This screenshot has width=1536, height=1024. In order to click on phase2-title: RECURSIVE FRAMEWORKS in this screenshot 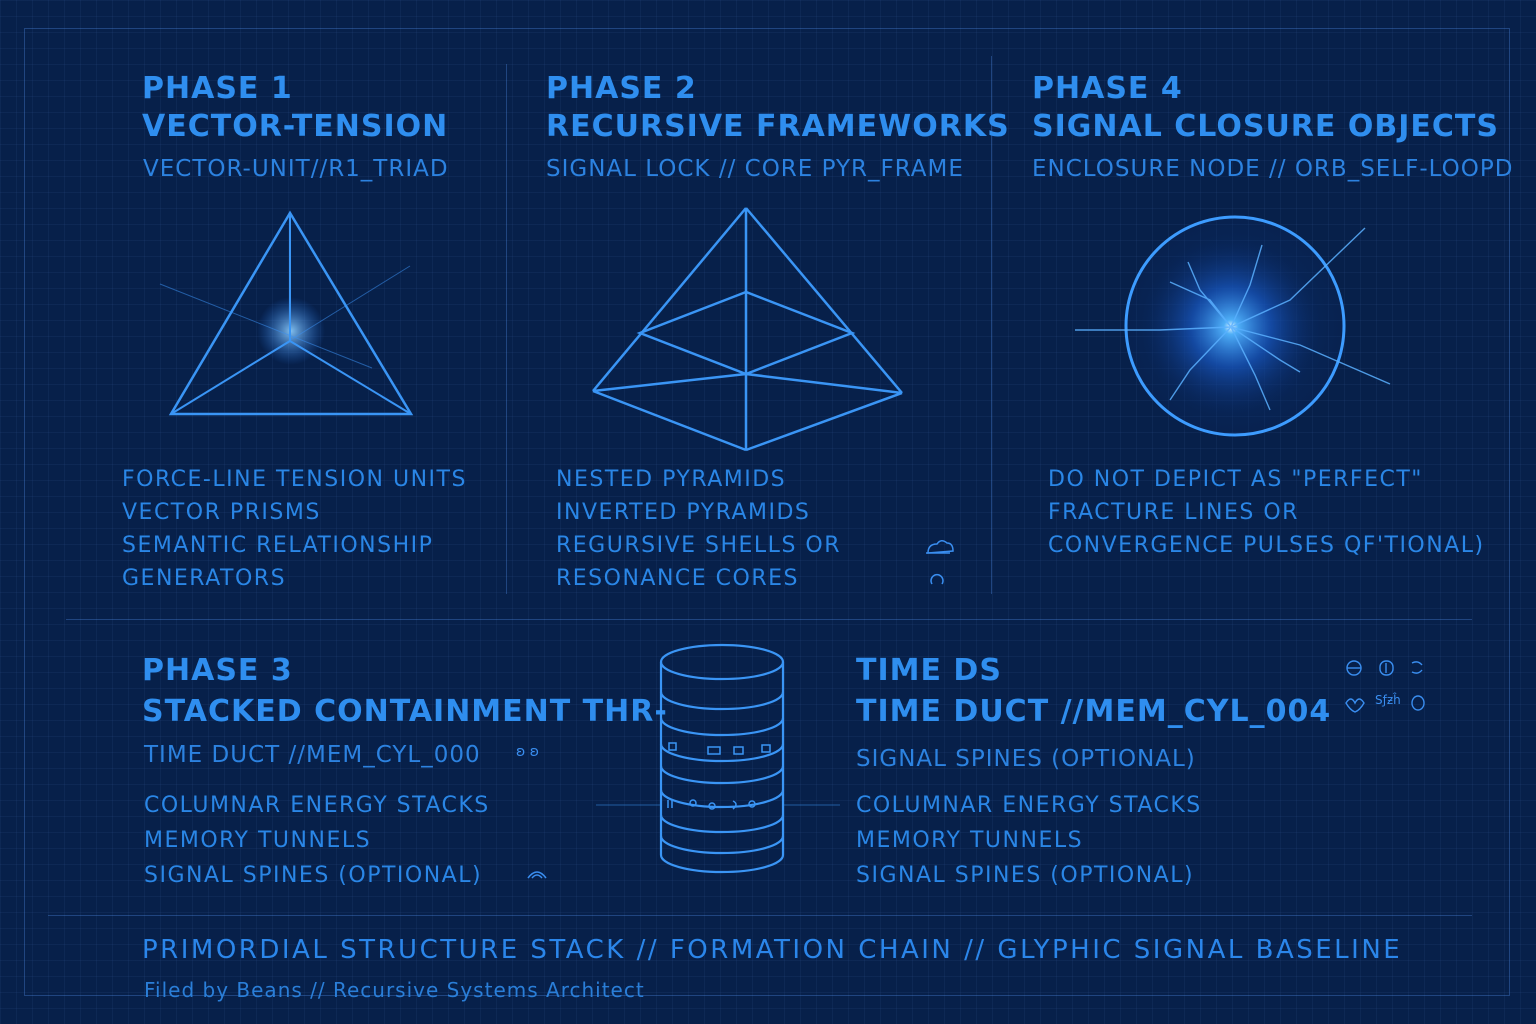, I will do `click(778, 126)`.